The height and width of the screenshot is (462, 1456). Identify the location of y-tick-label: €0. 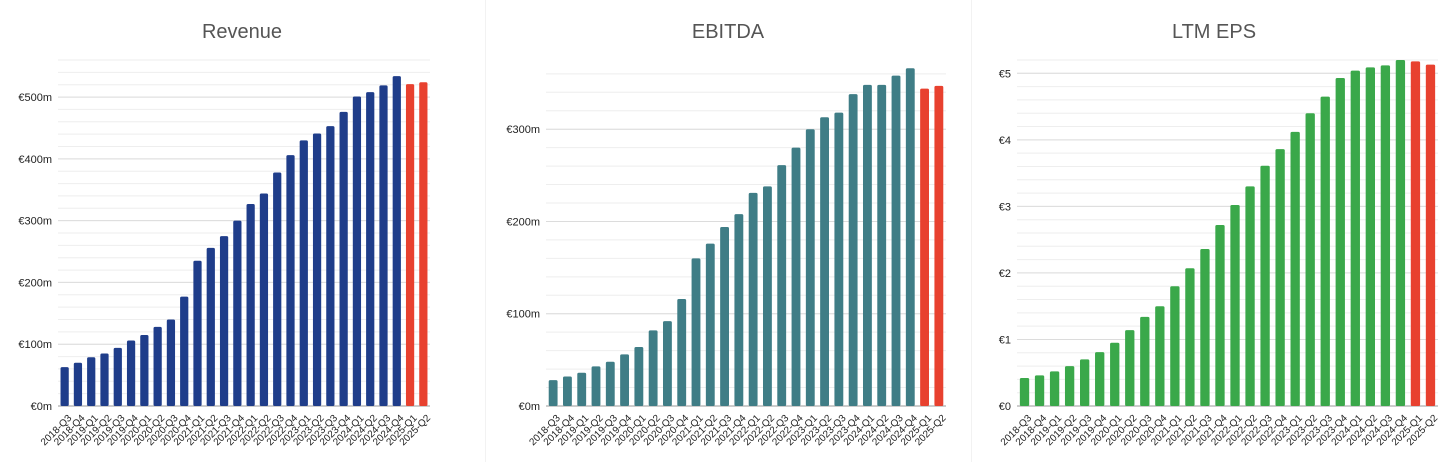
(1005, 407).